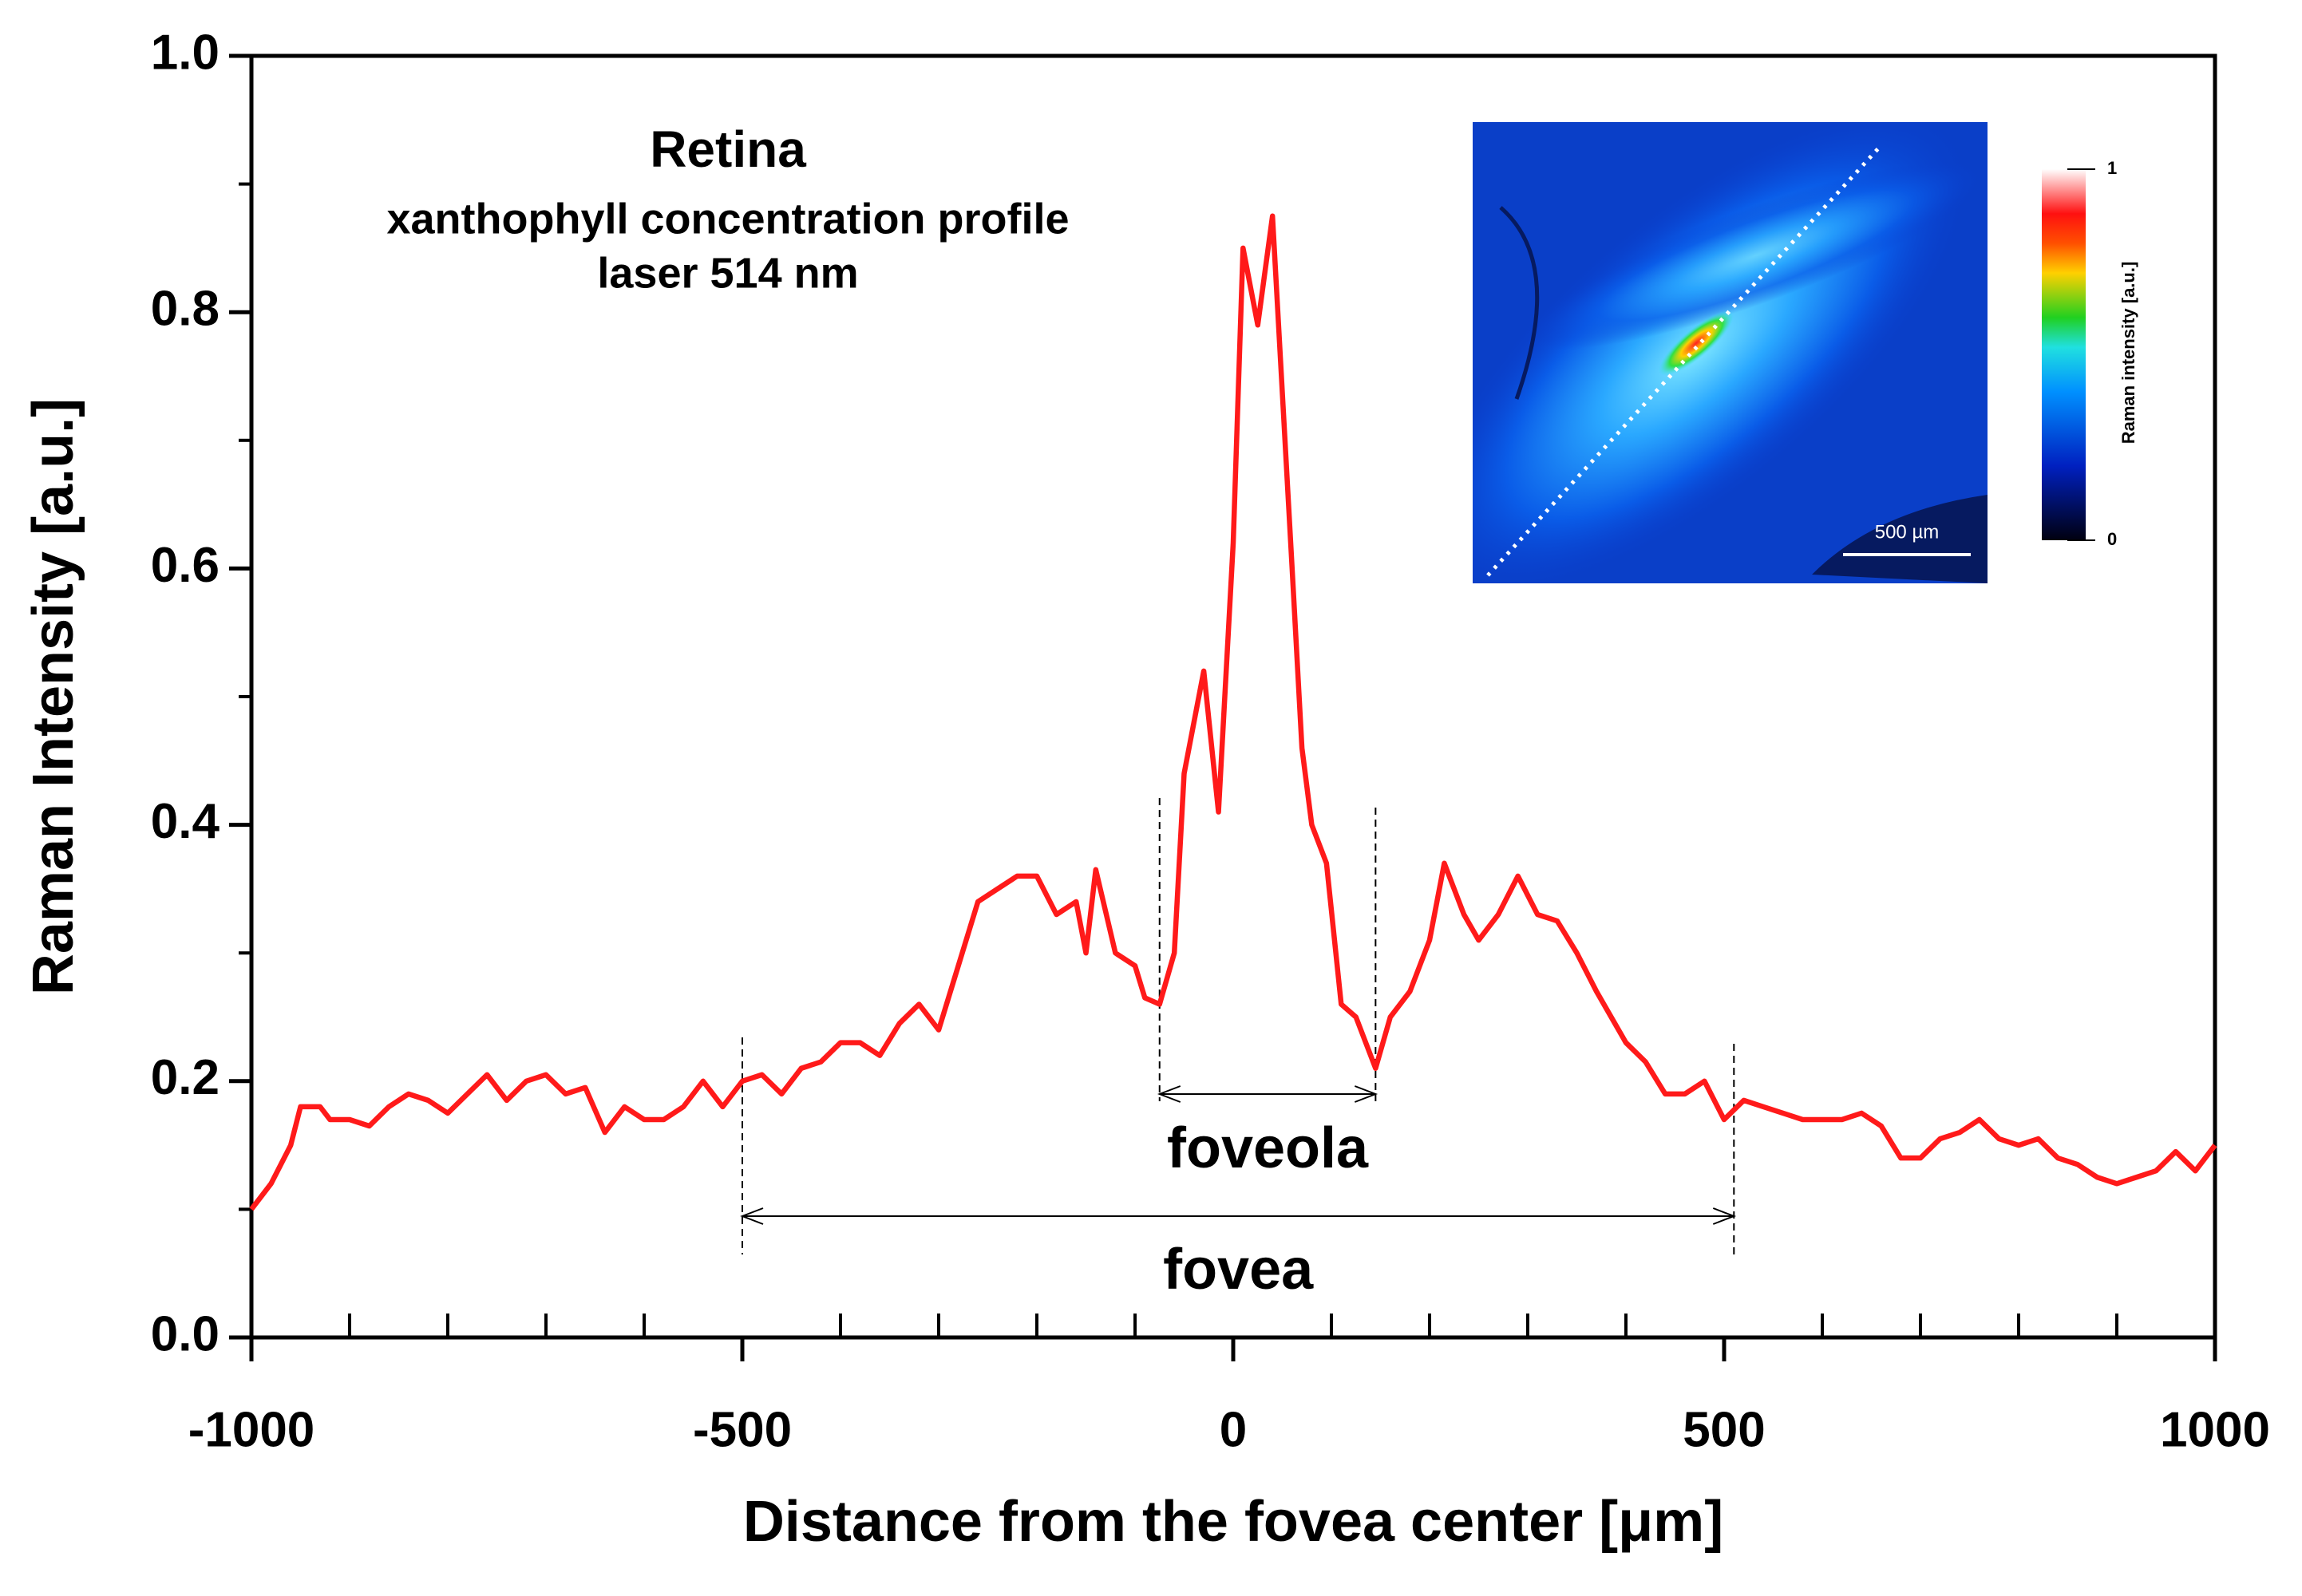 The image size is (2302, 1596). I want to click on y-tick-label: 0.2, so click(185, 1077).